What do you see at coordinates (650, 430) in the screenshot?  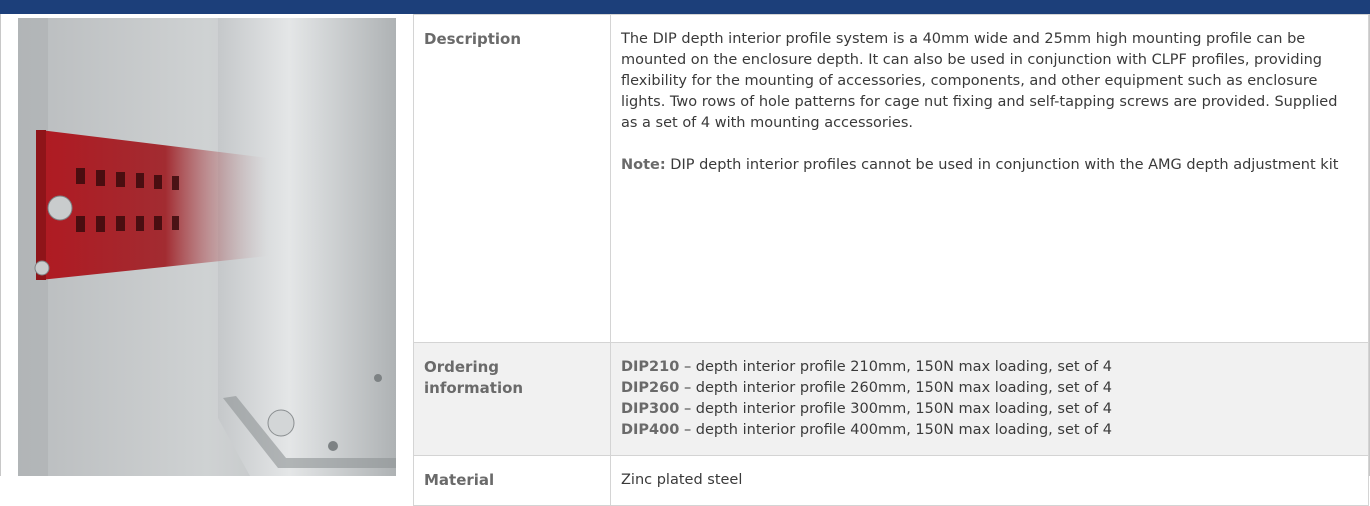 I see `order-code: DIP400` at bounding box center [650, 430].